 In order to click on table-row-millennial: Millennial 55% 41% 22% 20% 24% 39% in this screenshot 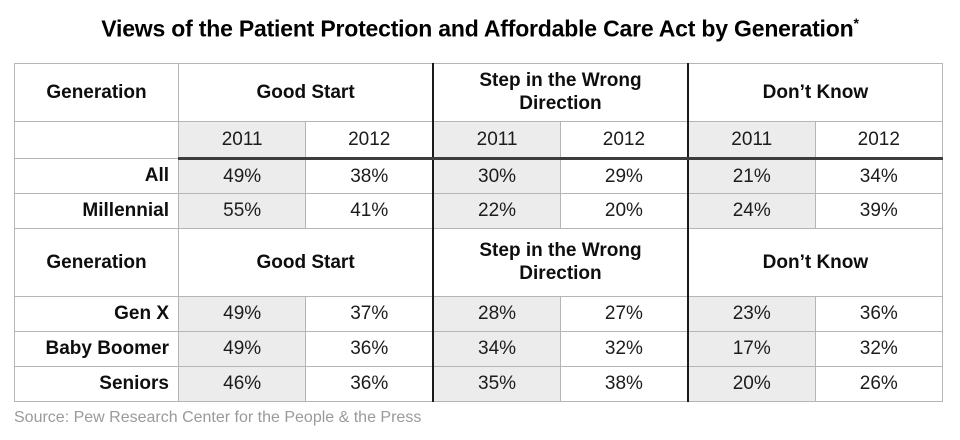, I will do `click(479, 210)`.